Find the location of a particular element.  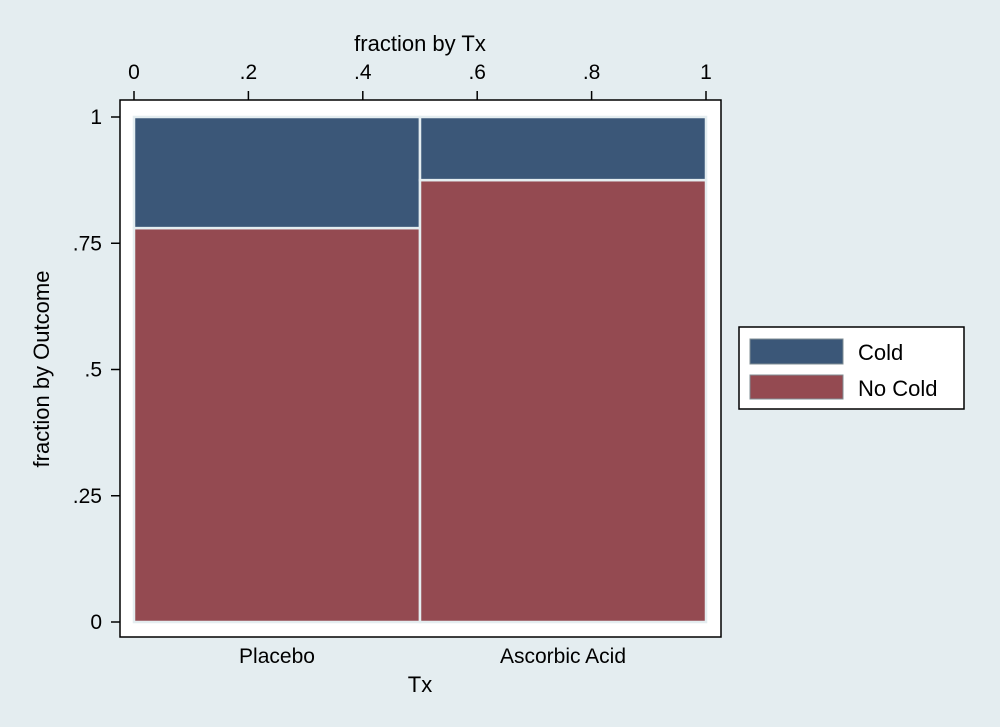

cell-placebo-cold is located at coordinates (277, 172).